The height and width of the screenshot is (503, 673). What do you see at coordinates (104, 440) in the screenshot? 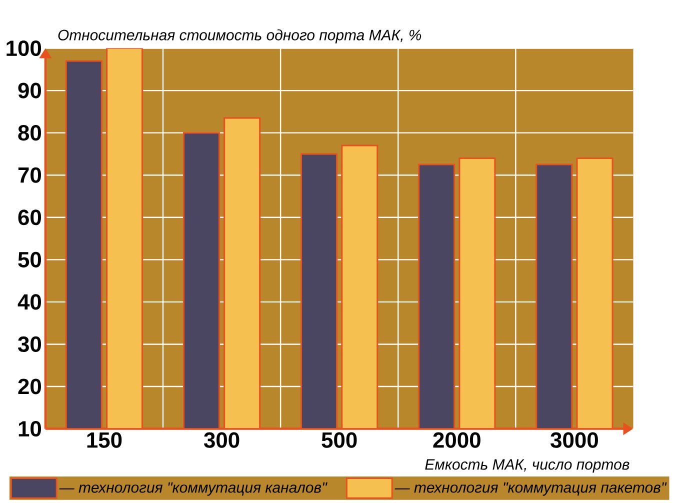
I see `x-tick-label: 150` at bounding box center [104, 440].